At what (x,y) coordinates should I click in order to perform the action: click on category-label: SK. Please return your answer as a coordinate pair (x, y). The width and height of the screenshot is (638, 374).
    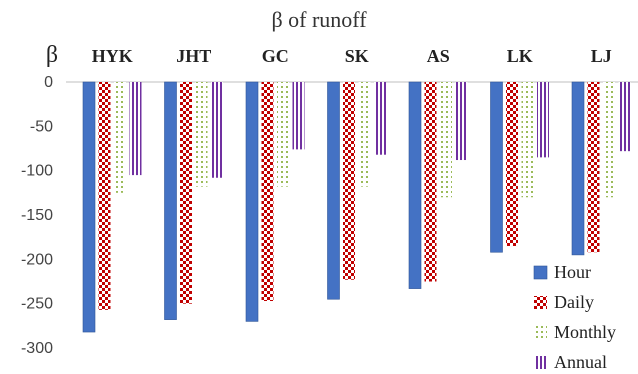
    Looking at the image, I should click on (357, 56).